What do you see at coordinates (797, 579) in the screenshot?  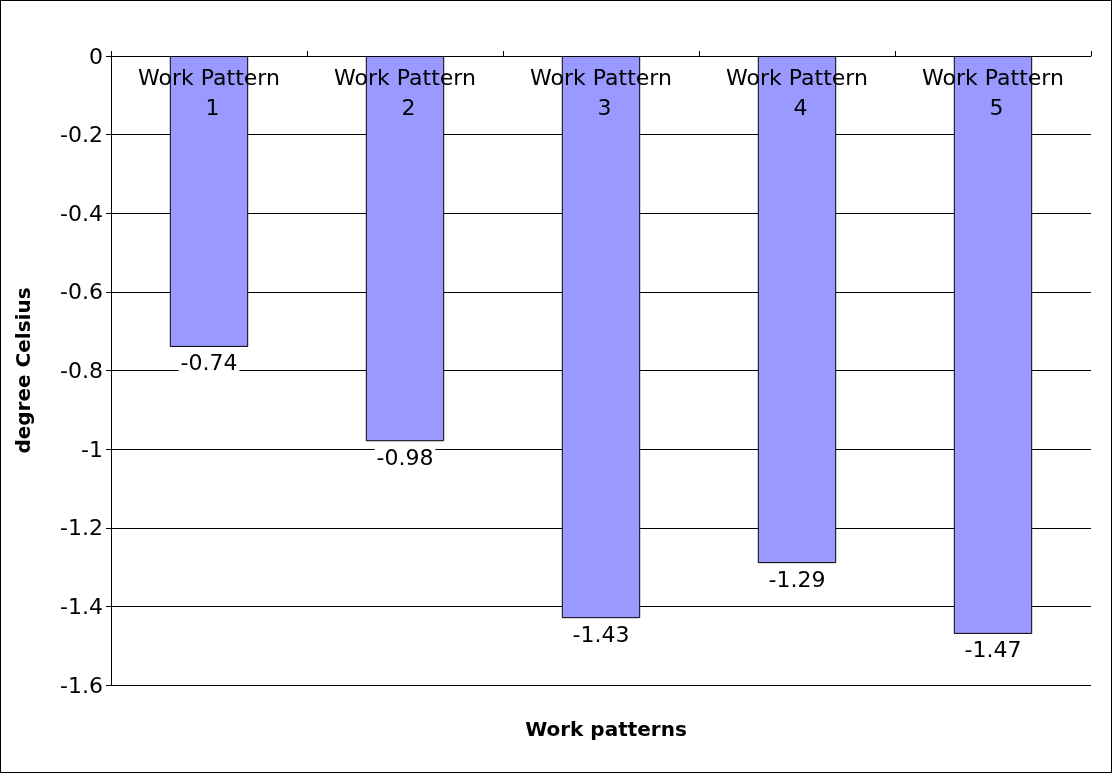 I see `data-label: -1.29` at bounding box center [797, 579].